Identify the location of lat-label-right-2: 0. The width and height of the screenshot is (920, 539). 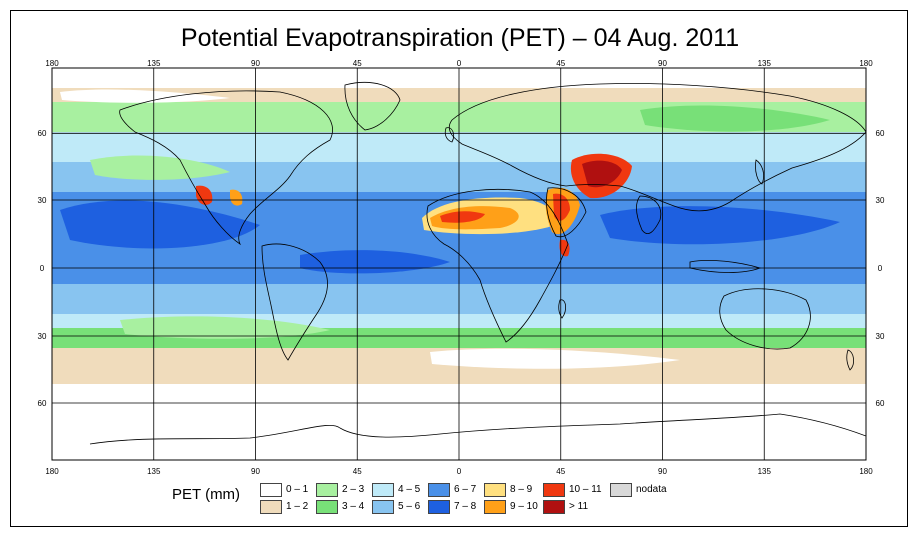
(880, 268).